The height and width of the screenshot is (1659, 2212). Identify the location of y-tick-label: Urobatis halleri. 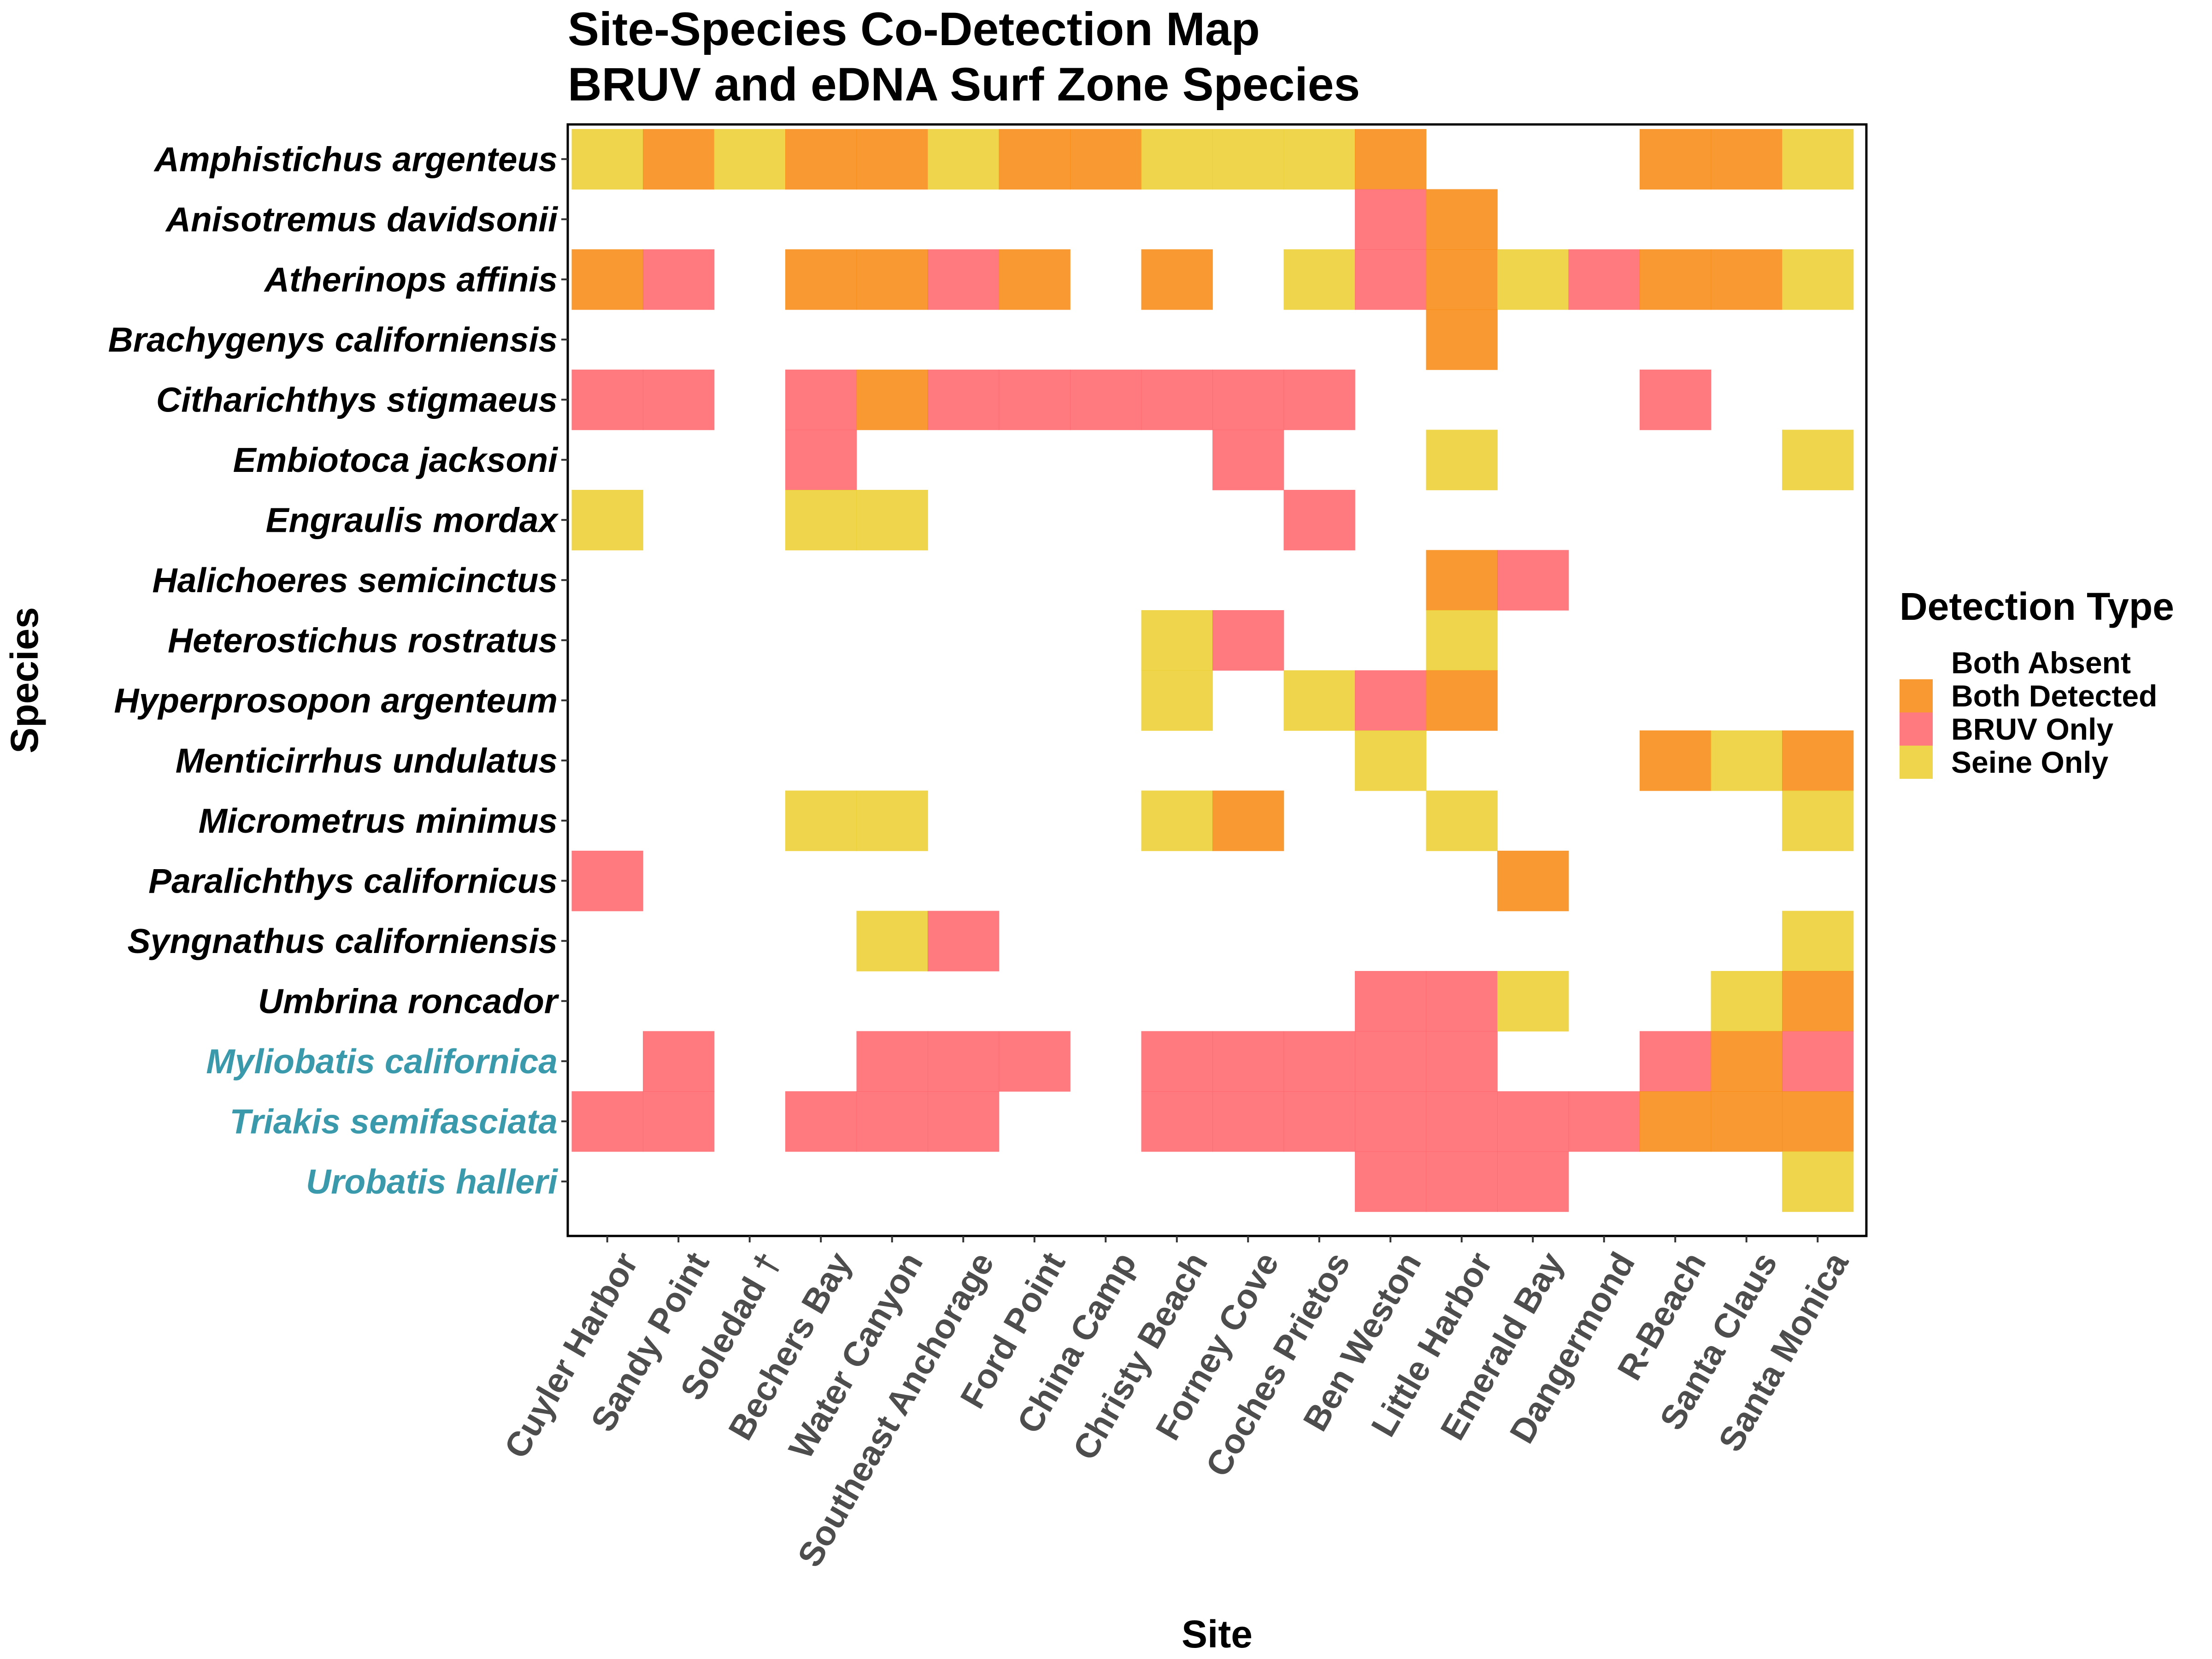
(432, 1181).